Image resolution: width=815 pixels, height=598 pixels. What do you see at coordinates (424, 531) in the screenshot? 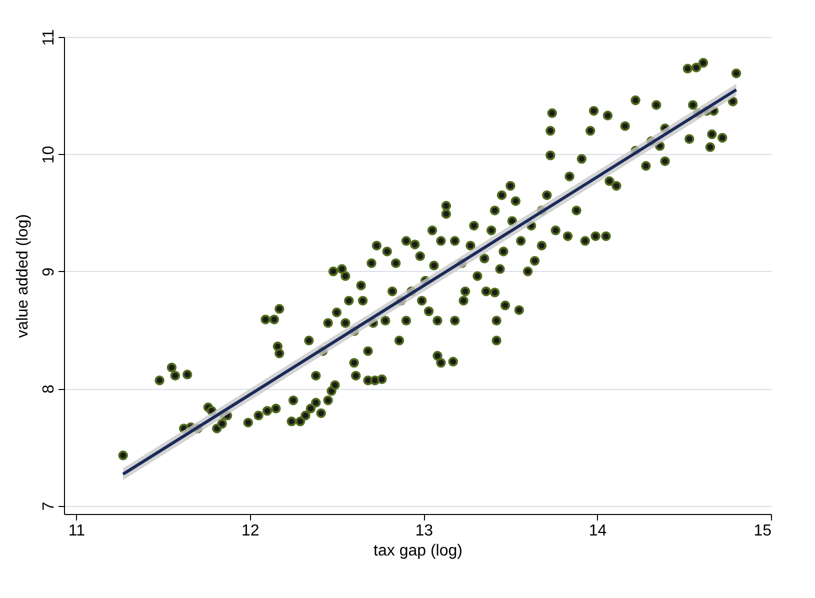
I see `x-tick-label: 13` at bounding box center [424, 531].